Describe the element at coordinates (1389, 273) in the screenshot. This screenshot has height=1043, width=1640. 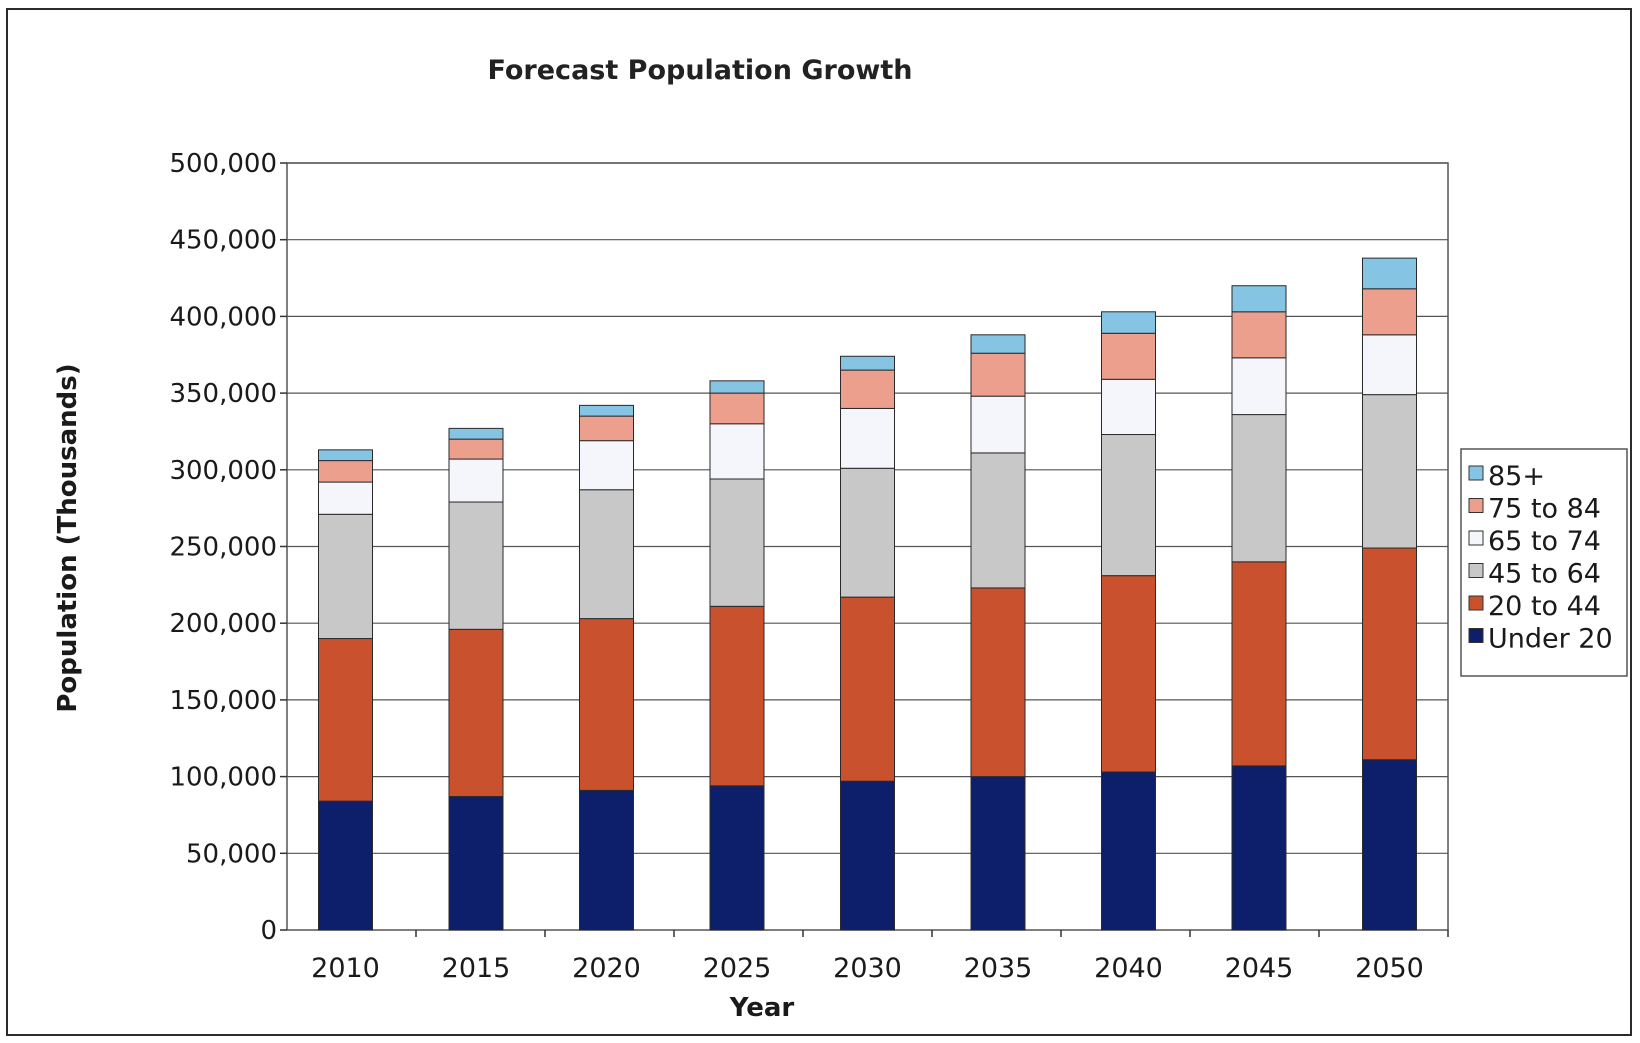
I see `bar-segment-85--2050` at that location.